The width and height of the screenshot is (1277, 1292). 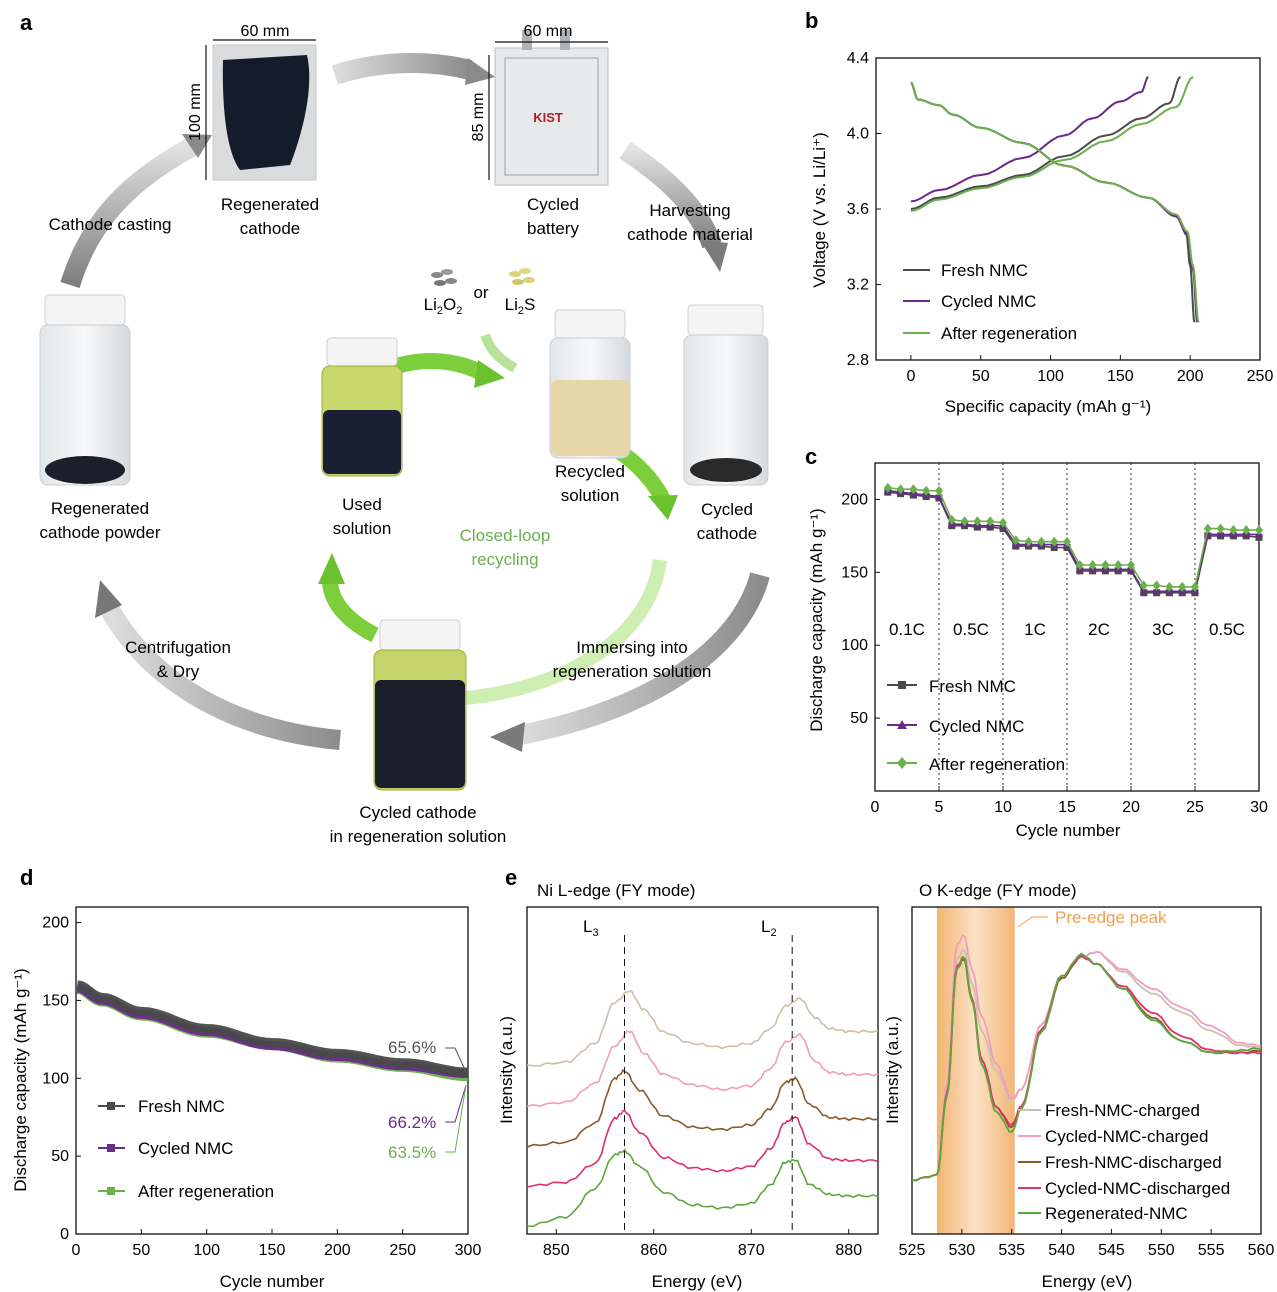 I want to click on legend-c-regen: After regeneration, so click(x=997, y=764).